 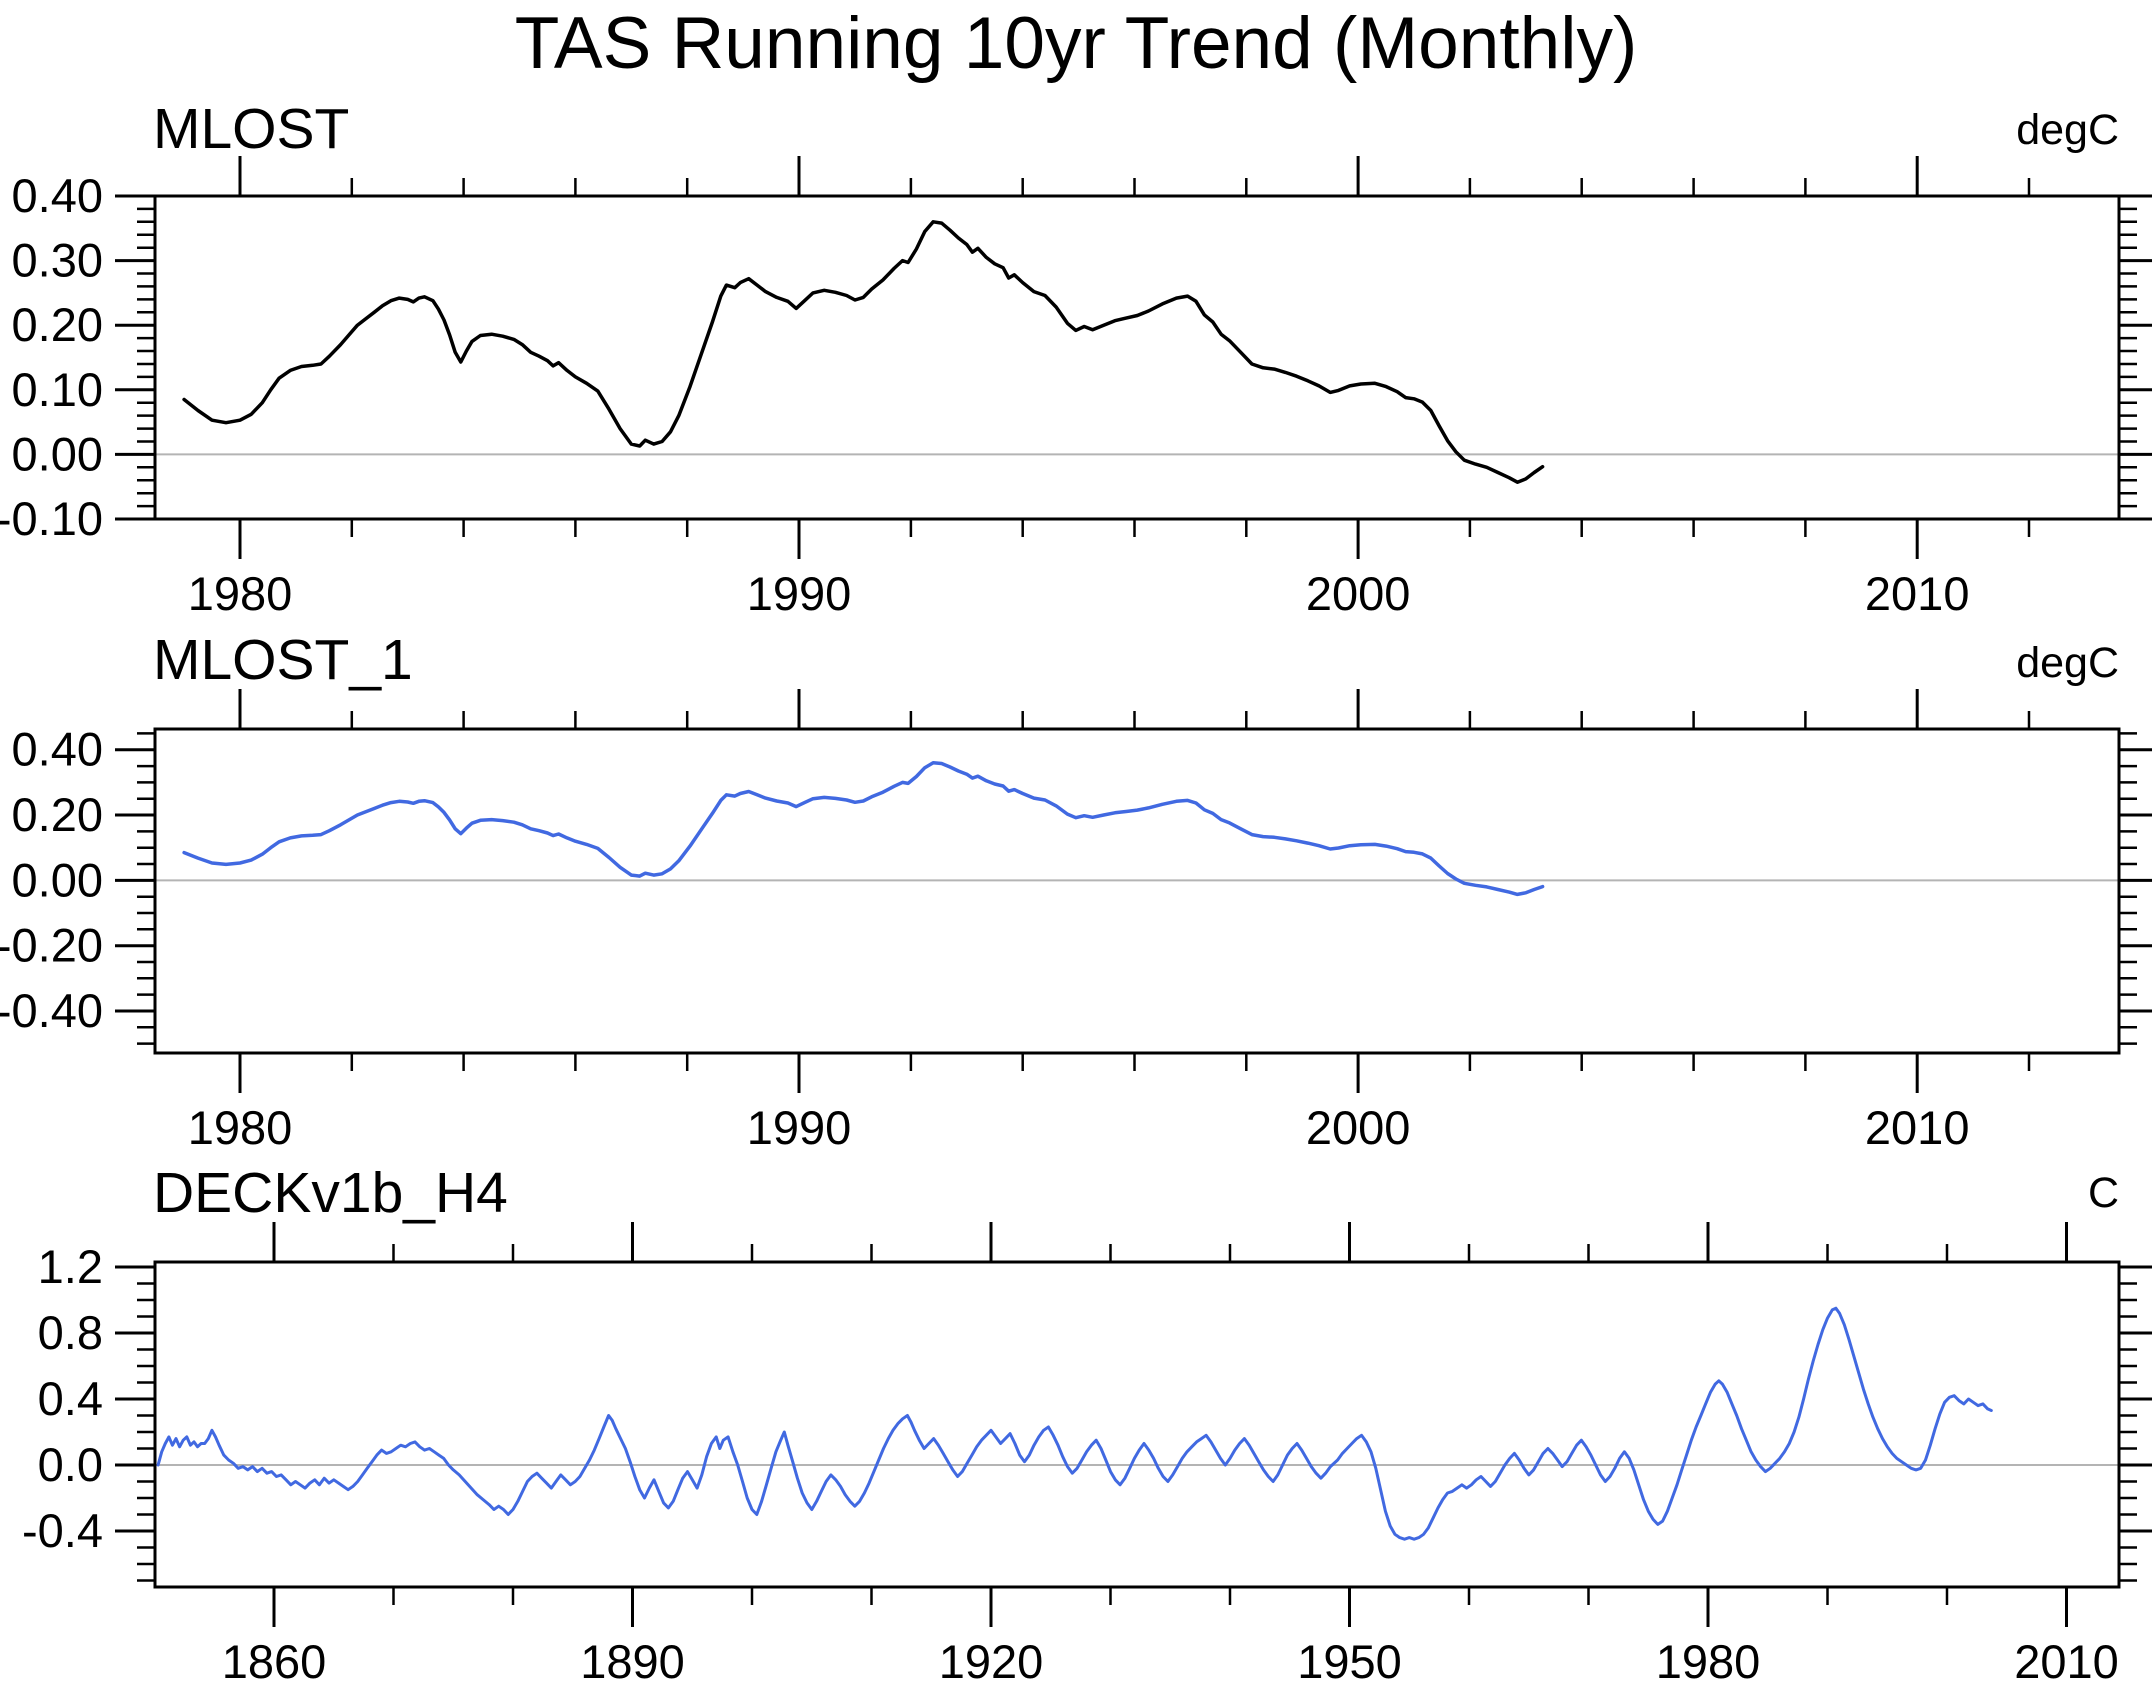 I want to click on panel3-y-tick-label: 0.0, so click(x=70, y=1464).